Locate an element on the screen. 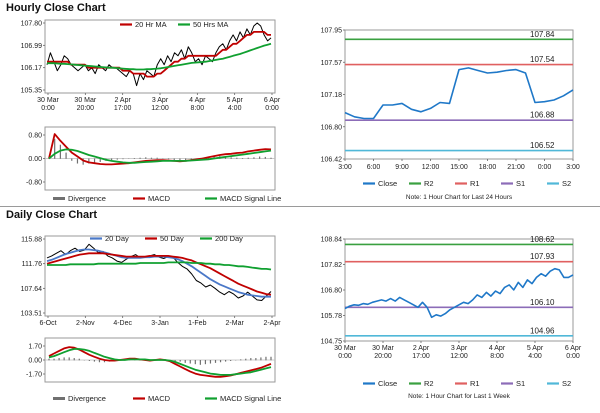 This screenshot has width=600, height=413. hourly-macd-series-macd is located at coordinates (160, 149).